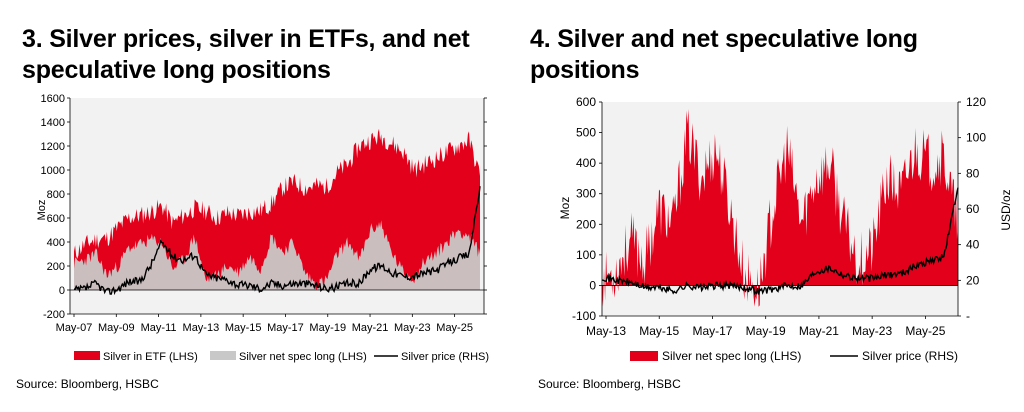  What do you see at coordinates (973, 245) in the screenshot?
I see `right-tick-label: 40` at bounding box center [973, 245].